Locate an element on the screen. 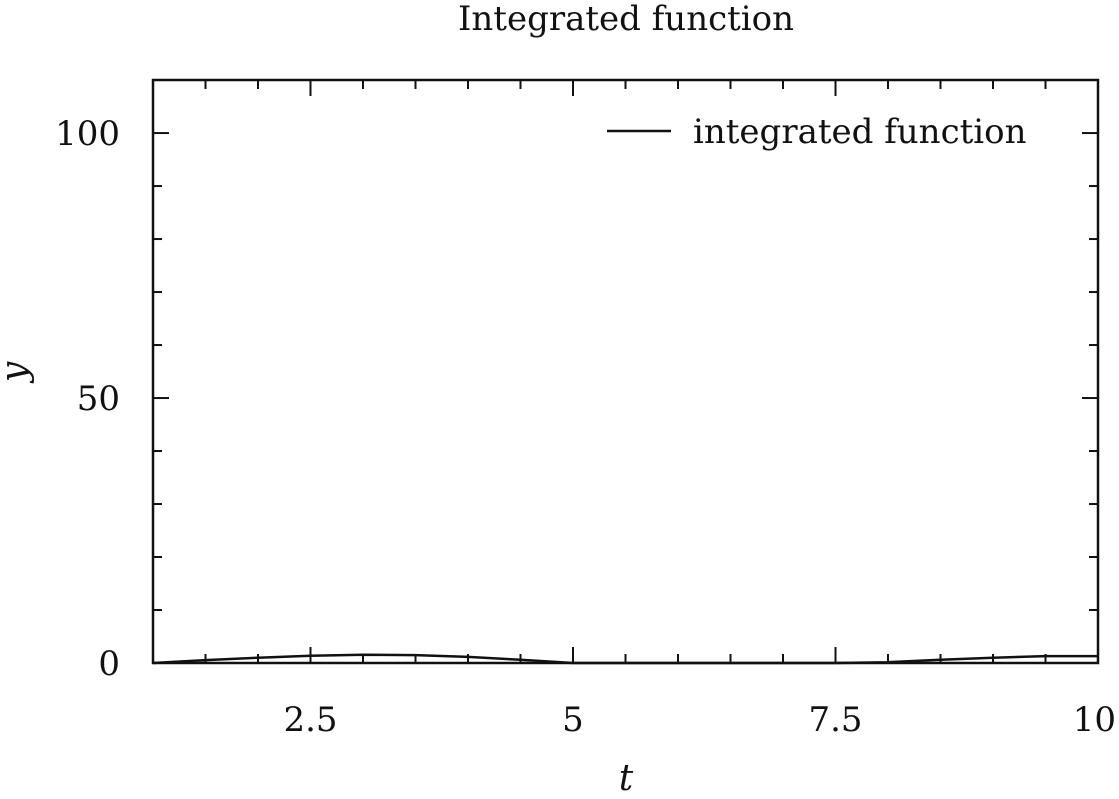 The width and height of the screenshot is (1119, 799). legend: integrated function is located at coordinates (817, 132).